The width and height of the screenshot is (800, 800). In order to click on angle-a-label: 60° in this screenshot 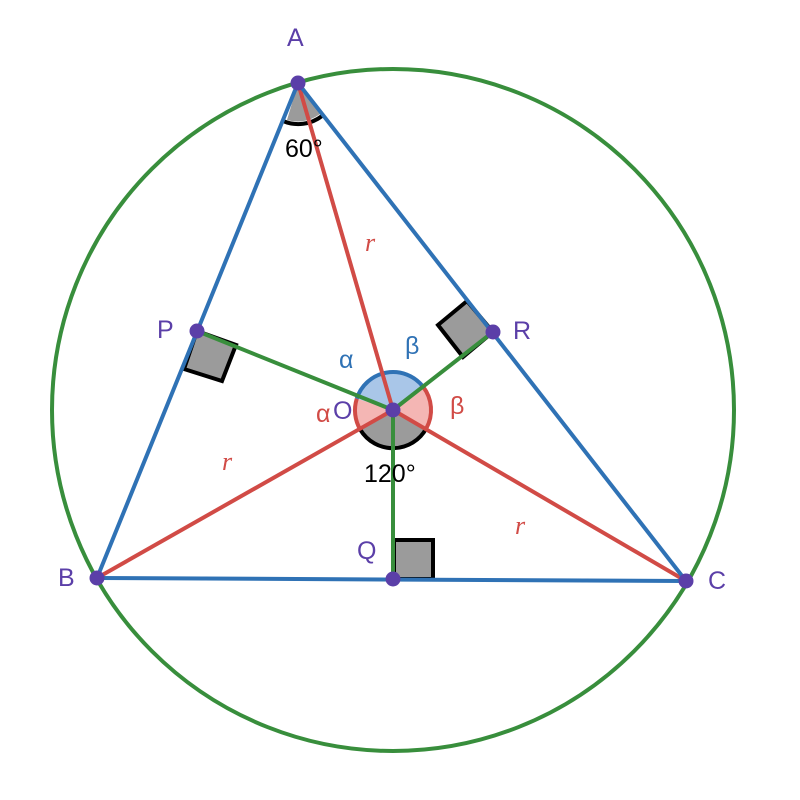, I will do `click(304, 149)`.